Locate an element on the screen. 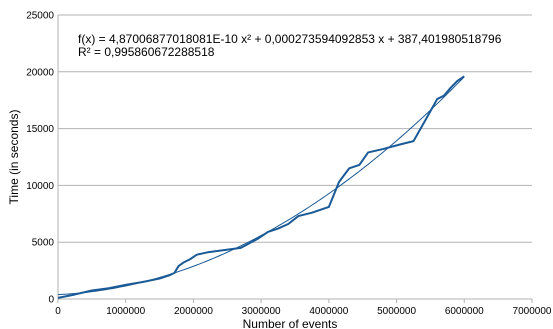 Image resolution: width=553 pixels, height=329 pixels. x-tick-label: 3000000 is located at coordinates (261, 311).